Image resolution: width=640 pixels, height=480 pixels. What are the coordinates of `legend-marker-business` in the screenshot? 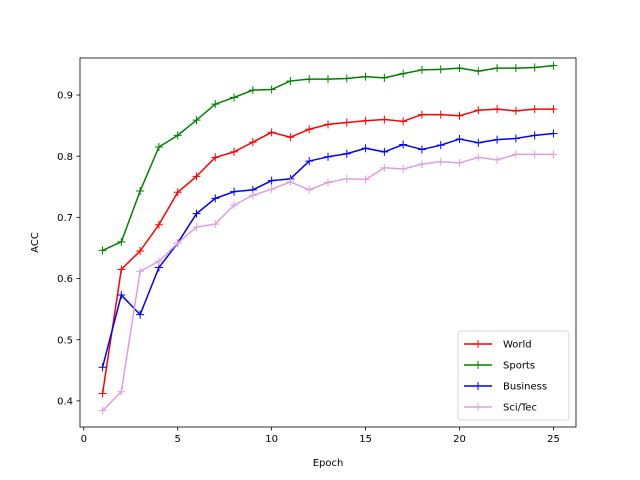 It's located at (478, 386).